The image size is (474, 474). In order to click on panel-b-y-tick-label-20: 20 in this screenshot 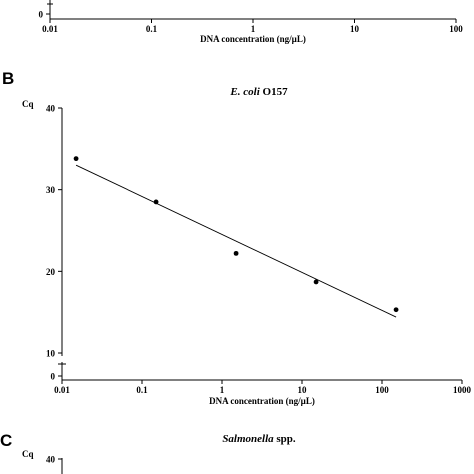, I will do `click(51, 272)`.